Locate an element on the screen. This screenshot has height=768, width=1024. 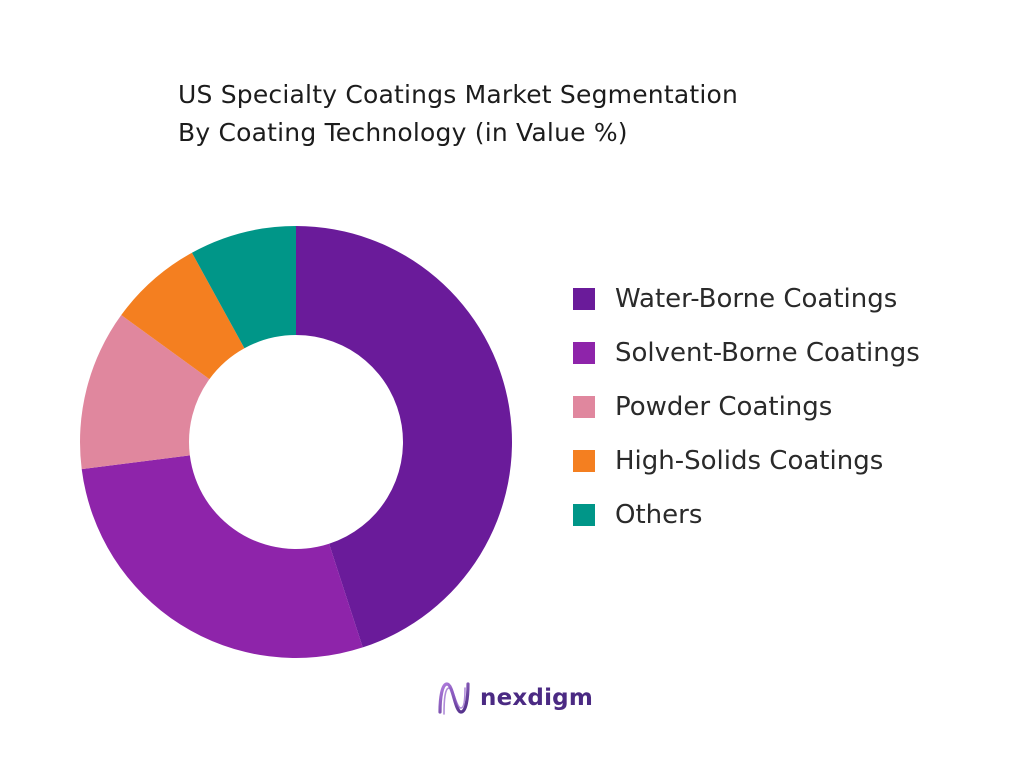
legend-item-solvent-borne: Solvent-Borne Coatings is located at coordinates (746, 353).